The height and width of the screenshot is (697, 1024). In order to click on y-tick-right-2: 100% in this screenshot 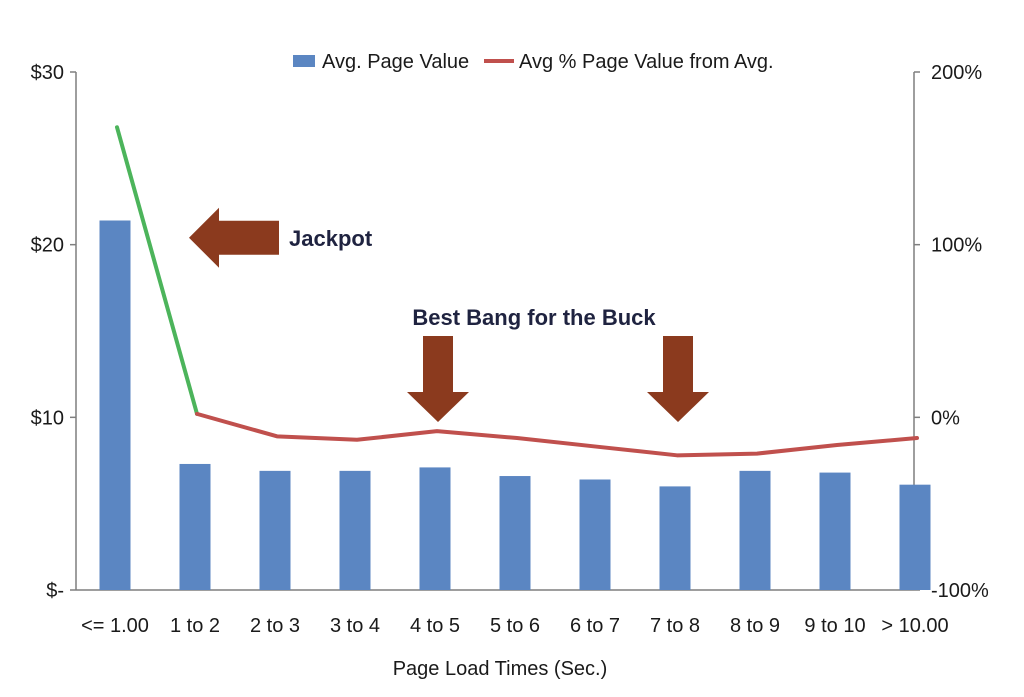, I will do `click(956, 246)`.